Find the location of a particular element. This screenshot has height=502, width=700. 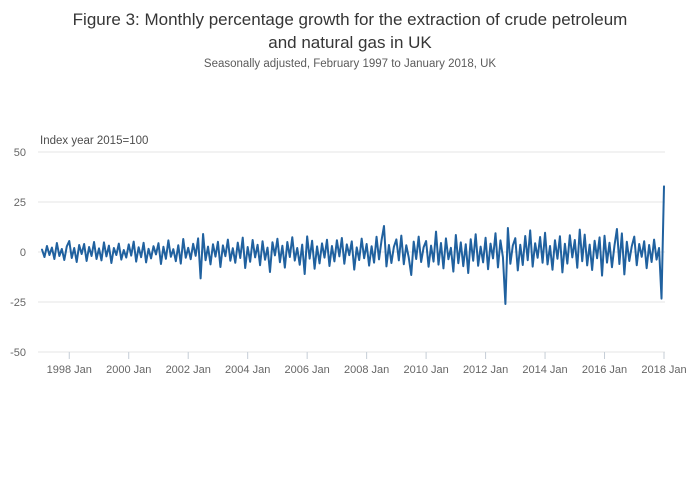

x-tick-label: 2004 Jan is located at coordinates (247, 370).